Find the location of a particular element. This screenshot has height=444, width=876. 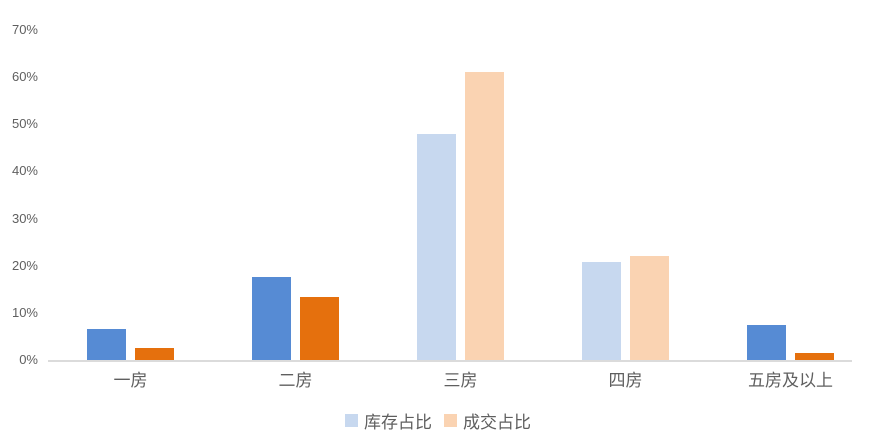

y-axis-tick-label: 70% is located at coordinates (24, 30).